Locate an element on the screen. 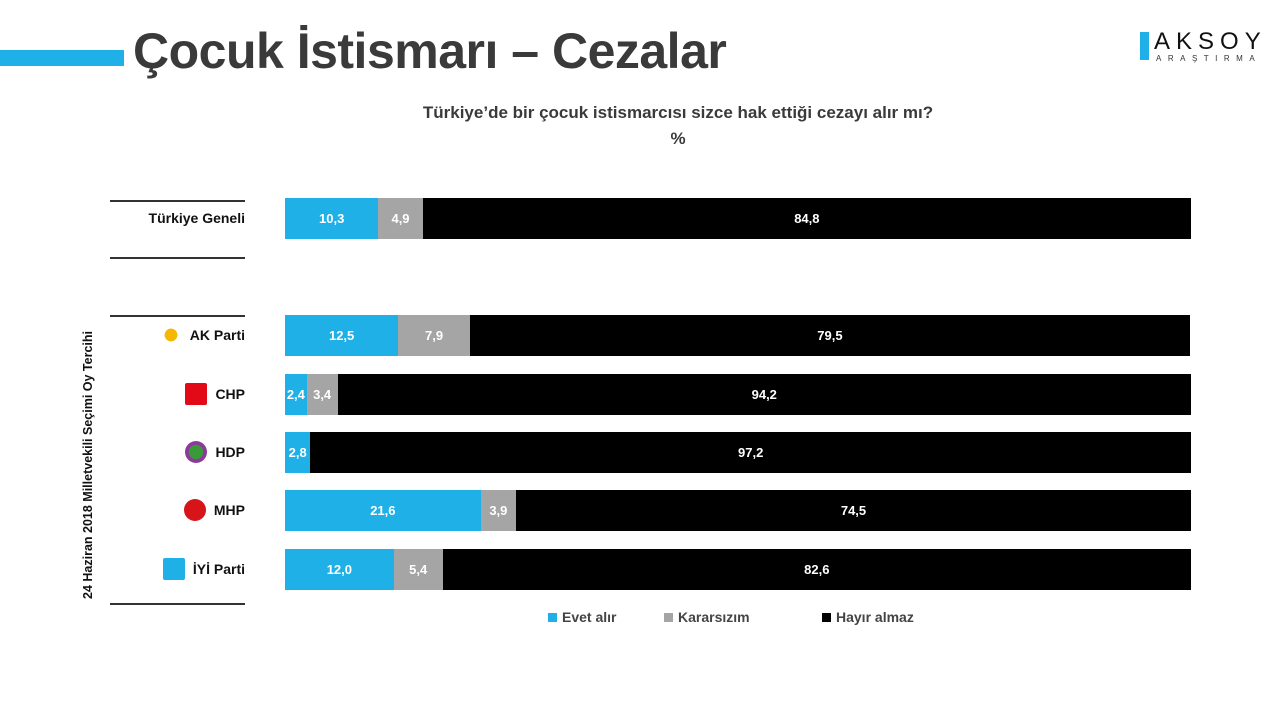  legend-label: Kararsızım is located at coordinates (714, 617).